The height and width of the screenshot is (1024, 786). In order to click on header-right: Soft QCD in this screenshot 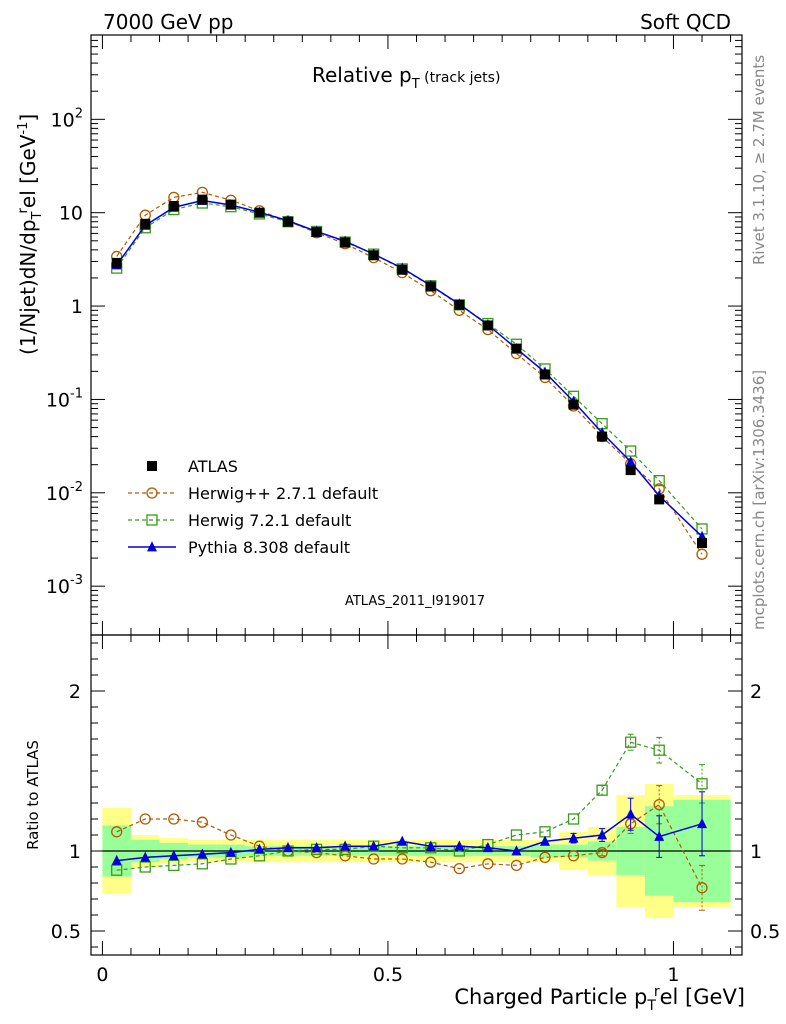, I will do `click(685, 22)`.